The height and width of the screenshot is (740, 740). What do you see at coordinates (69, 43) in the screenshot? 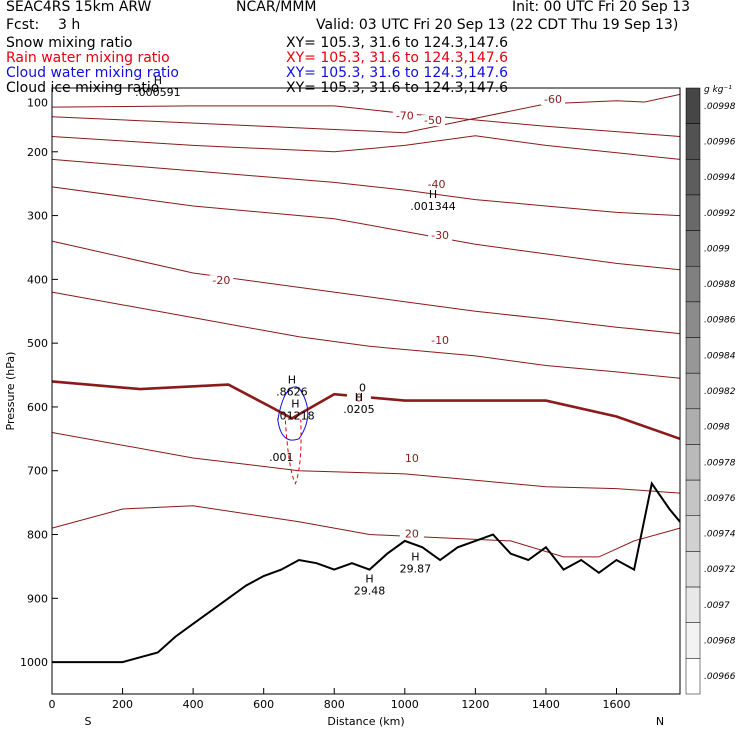
I see `field-0-name: Snow mixing ratio` at bounding box center [69, 43].